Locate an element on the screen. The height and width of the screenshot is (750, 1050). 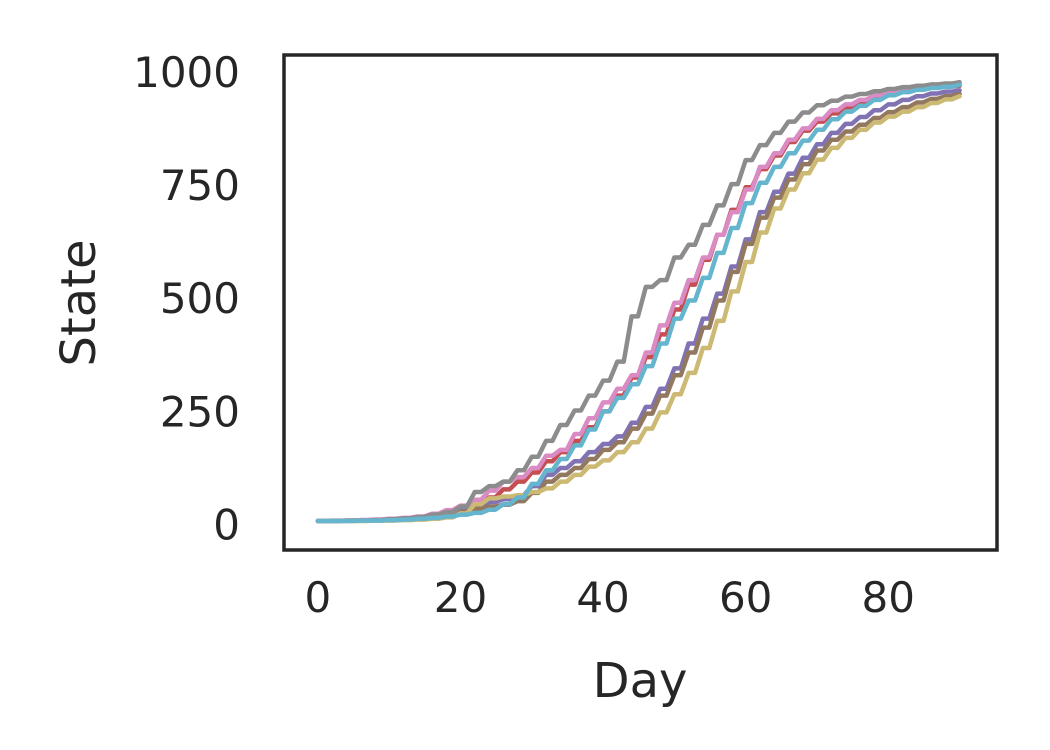
x-tick-label-80: 80 is located at coordinates (888, 597).